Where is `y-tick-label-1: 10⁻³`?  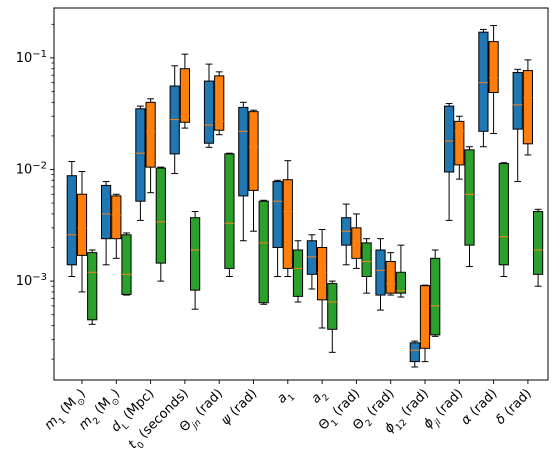
y-tick-label-1: 10⁻³ is located at coordinates (31, 281).